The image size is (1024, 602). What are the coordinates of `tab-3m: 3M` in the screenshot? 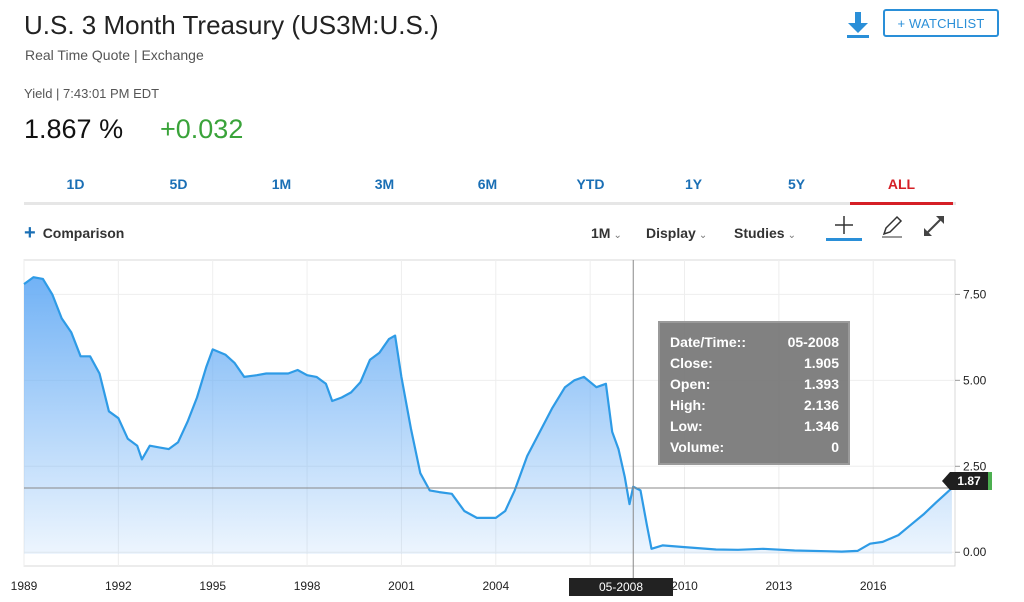 It's located at (384, 184).